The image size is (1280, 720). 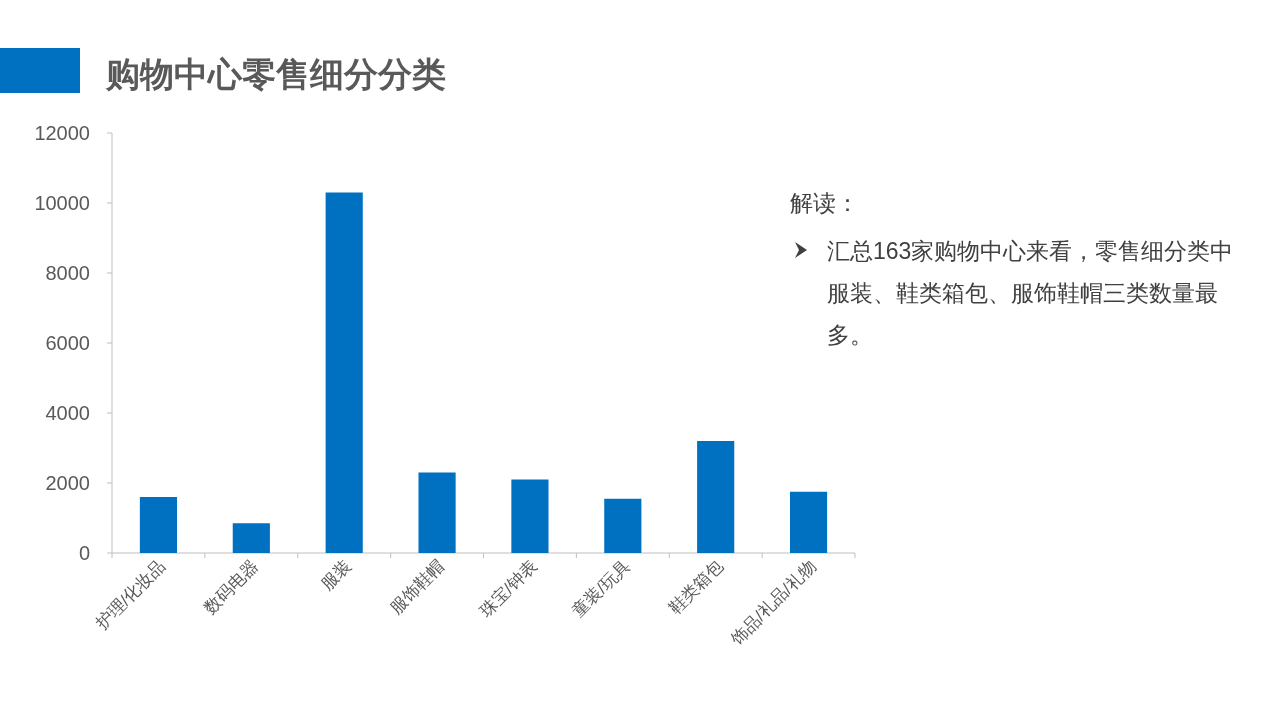 I want to click on x-tick-label: 童装/玩具, so click(x=601, y=589).